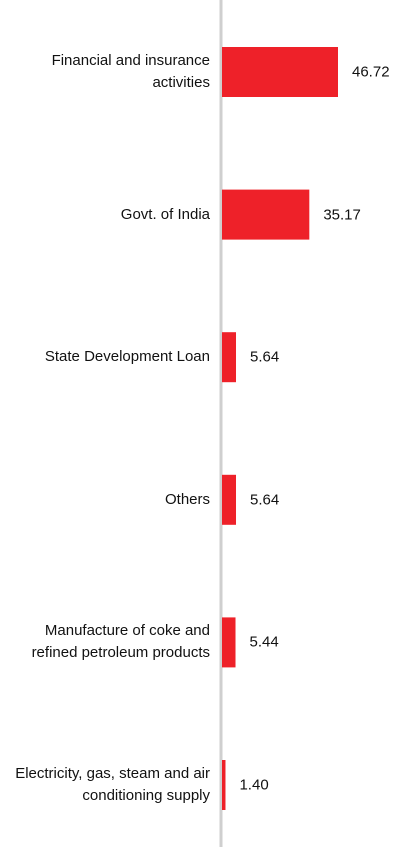  What do you see at coordinates (127, 357) in the screenshot?
I see `category-label: State Development Loan` at bounding box center [127, 357].